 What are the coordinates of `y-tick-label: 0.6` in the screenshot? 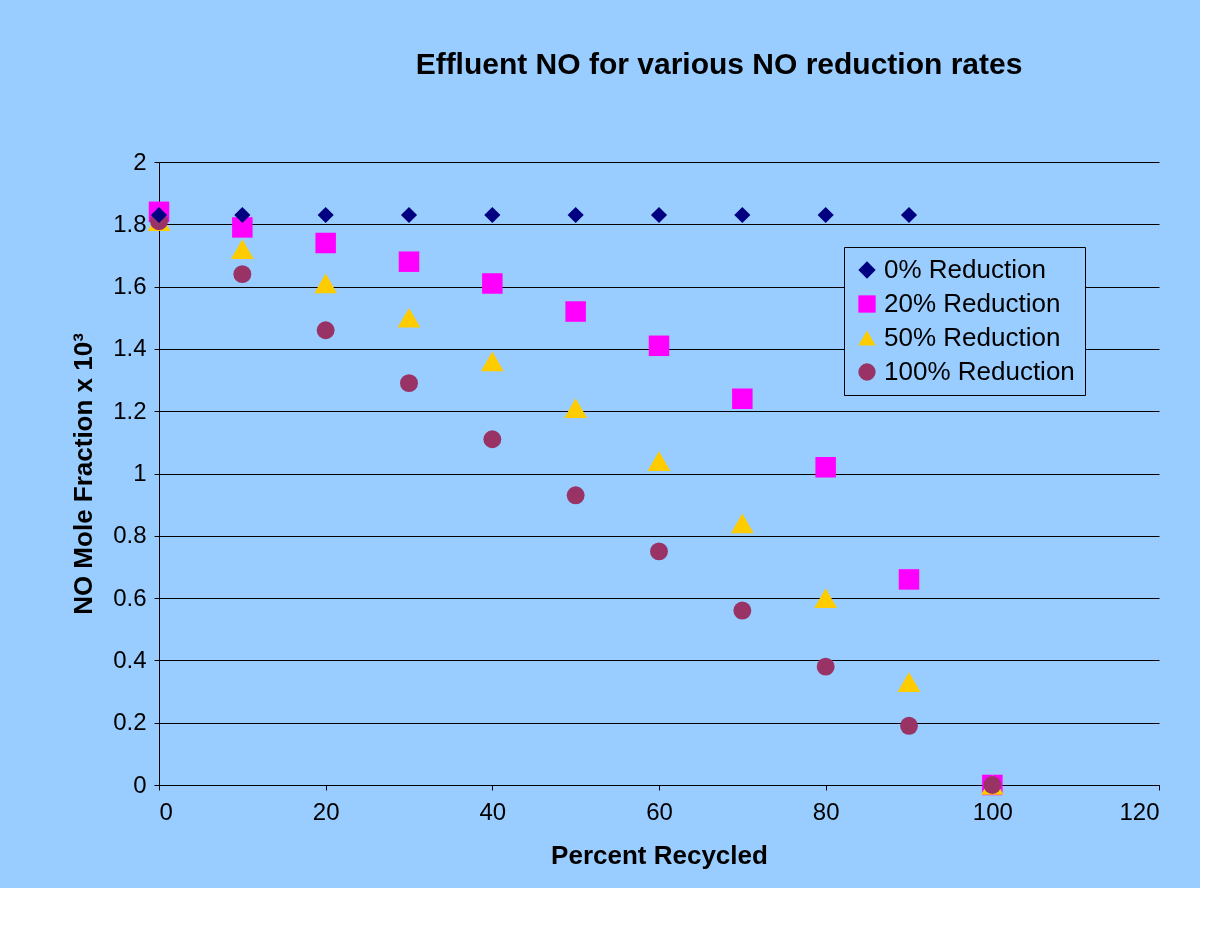 It's located at (130, 597).